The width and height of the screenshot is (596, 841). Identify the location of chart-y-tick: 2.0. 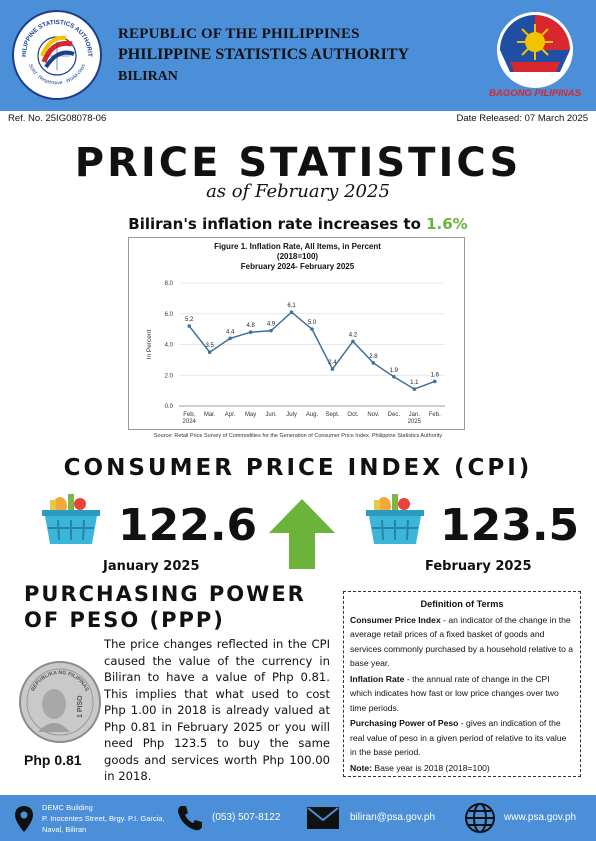
(169, 376).